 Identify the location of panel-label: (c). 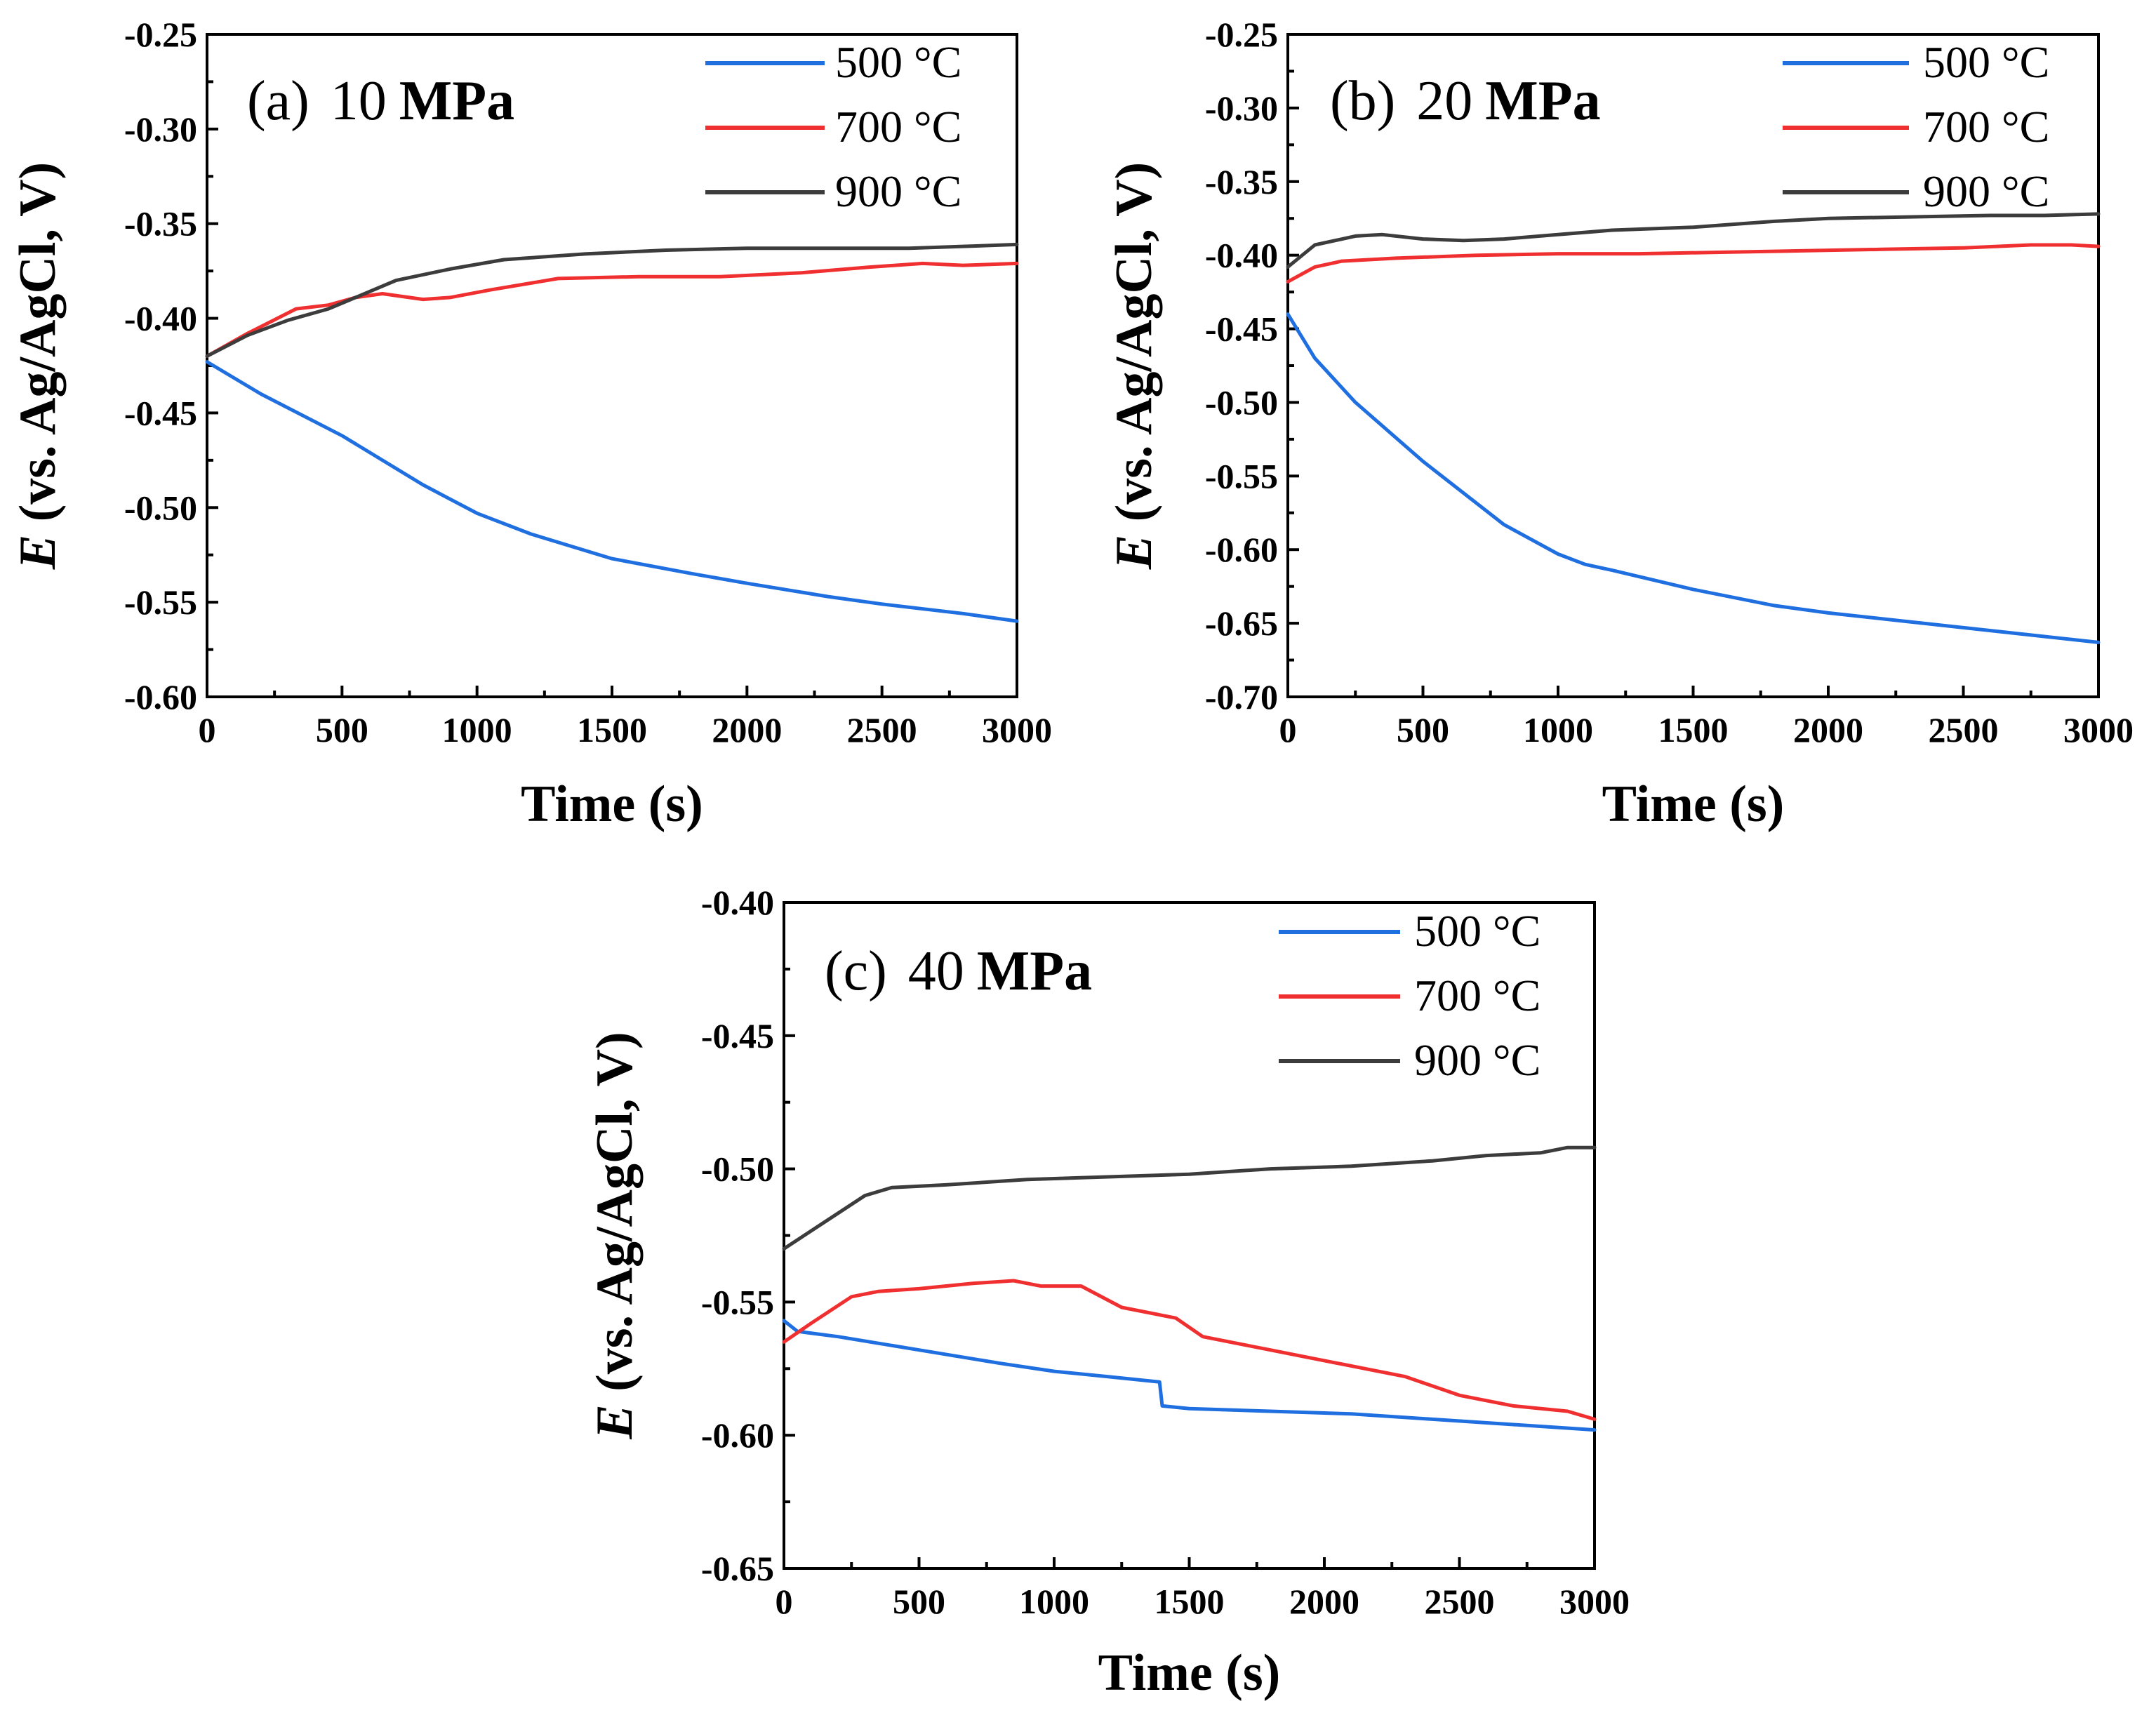
(856, 971).